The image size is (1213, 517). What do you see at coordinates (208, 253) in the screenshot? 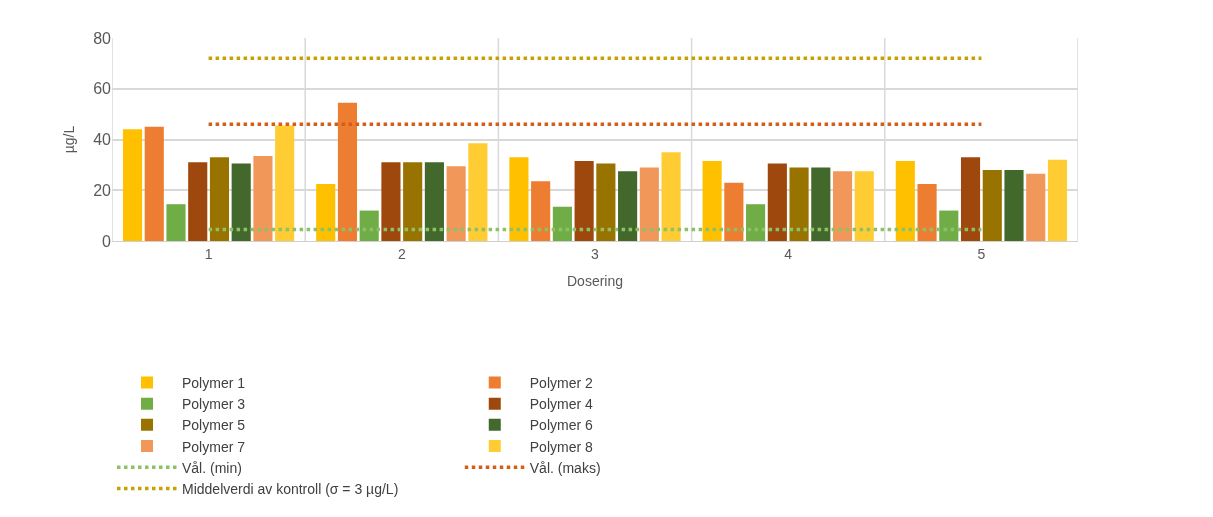
I see `x-tick-label: 1` at bounding box center [208, 253].